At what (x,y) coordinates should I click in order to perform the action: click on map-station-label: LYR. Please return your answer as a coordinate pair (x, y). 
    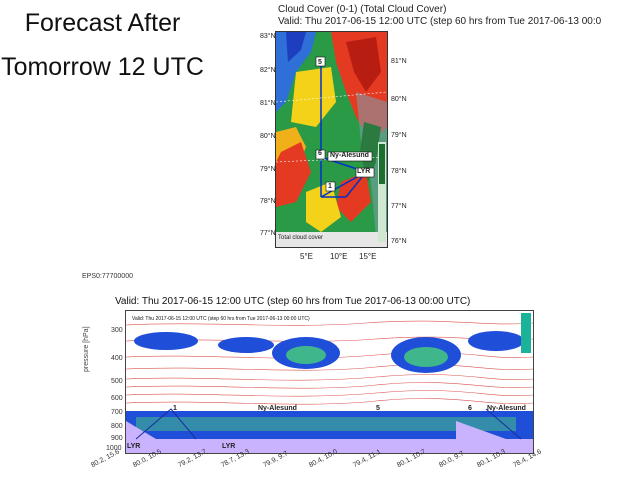
    Looking at the image, I should click on (364, 171).